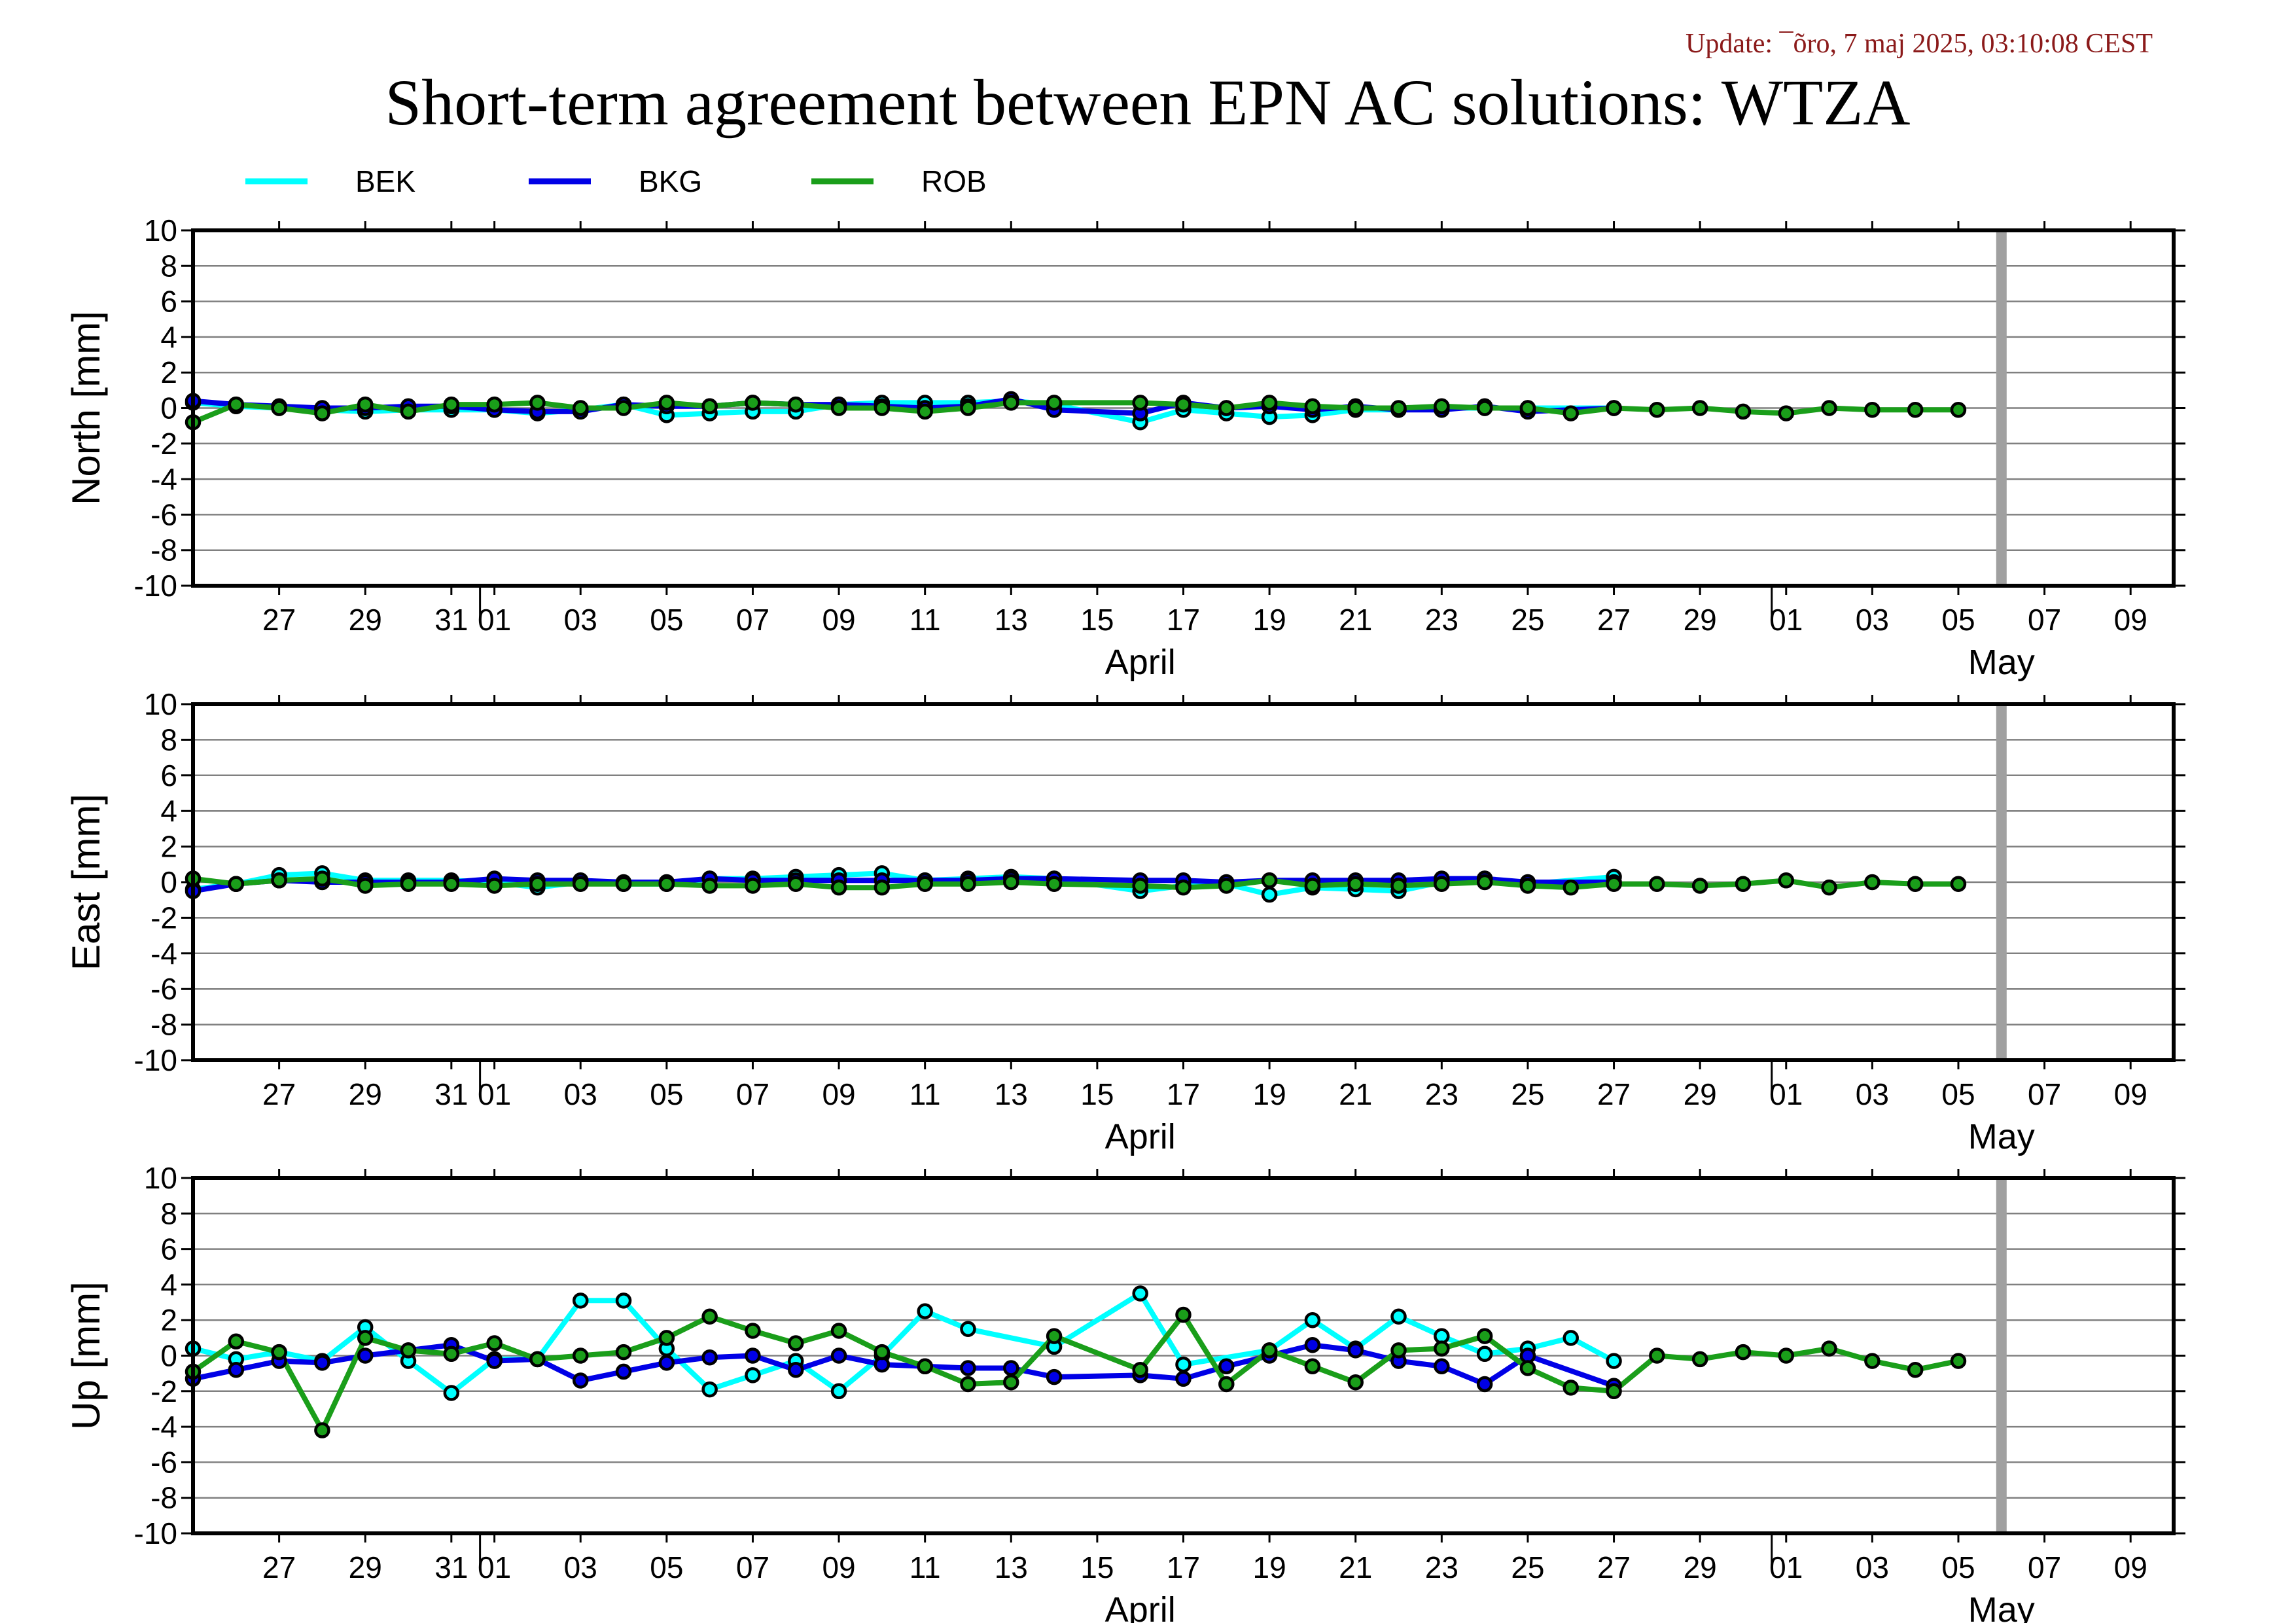 The image size is (2296, 1623). I want to click on legend-label: ROB, so click(954, 181).